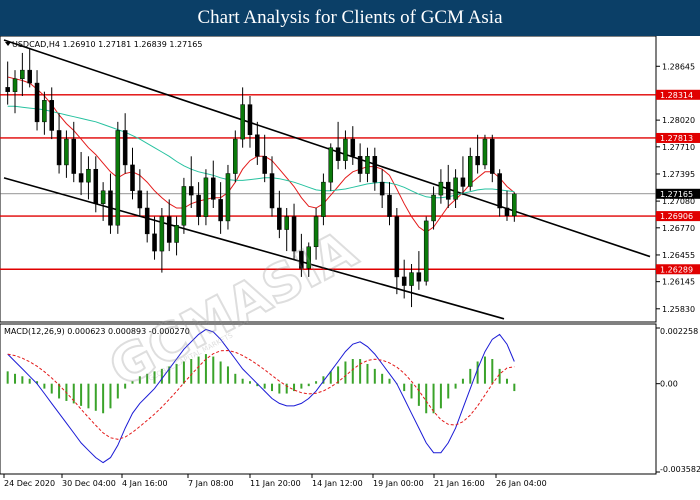 The height and width of the screenshot is (500, 700). Describe the element at coordinates (678, 147) in the screenshot. I see `price-ytick-label: 1.27710` at that location.